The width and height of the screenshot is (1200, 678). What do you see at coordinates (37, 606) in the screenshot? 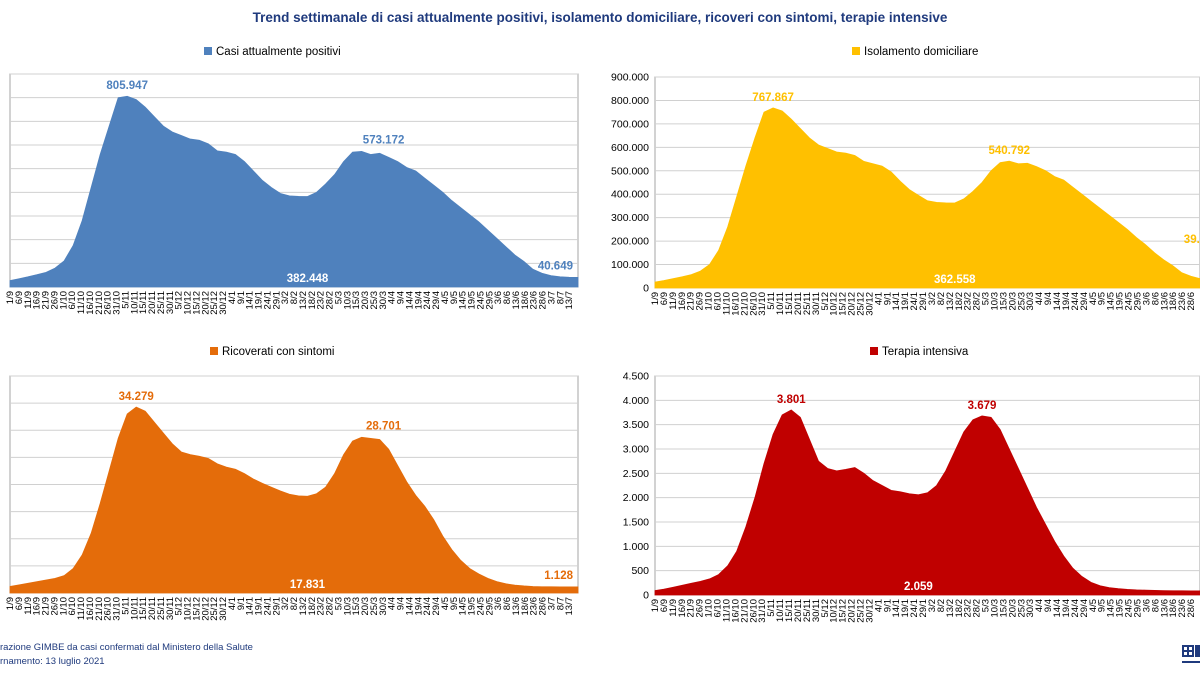
I see `x-tick-label: 16/9` at bounding box center [37, 606].